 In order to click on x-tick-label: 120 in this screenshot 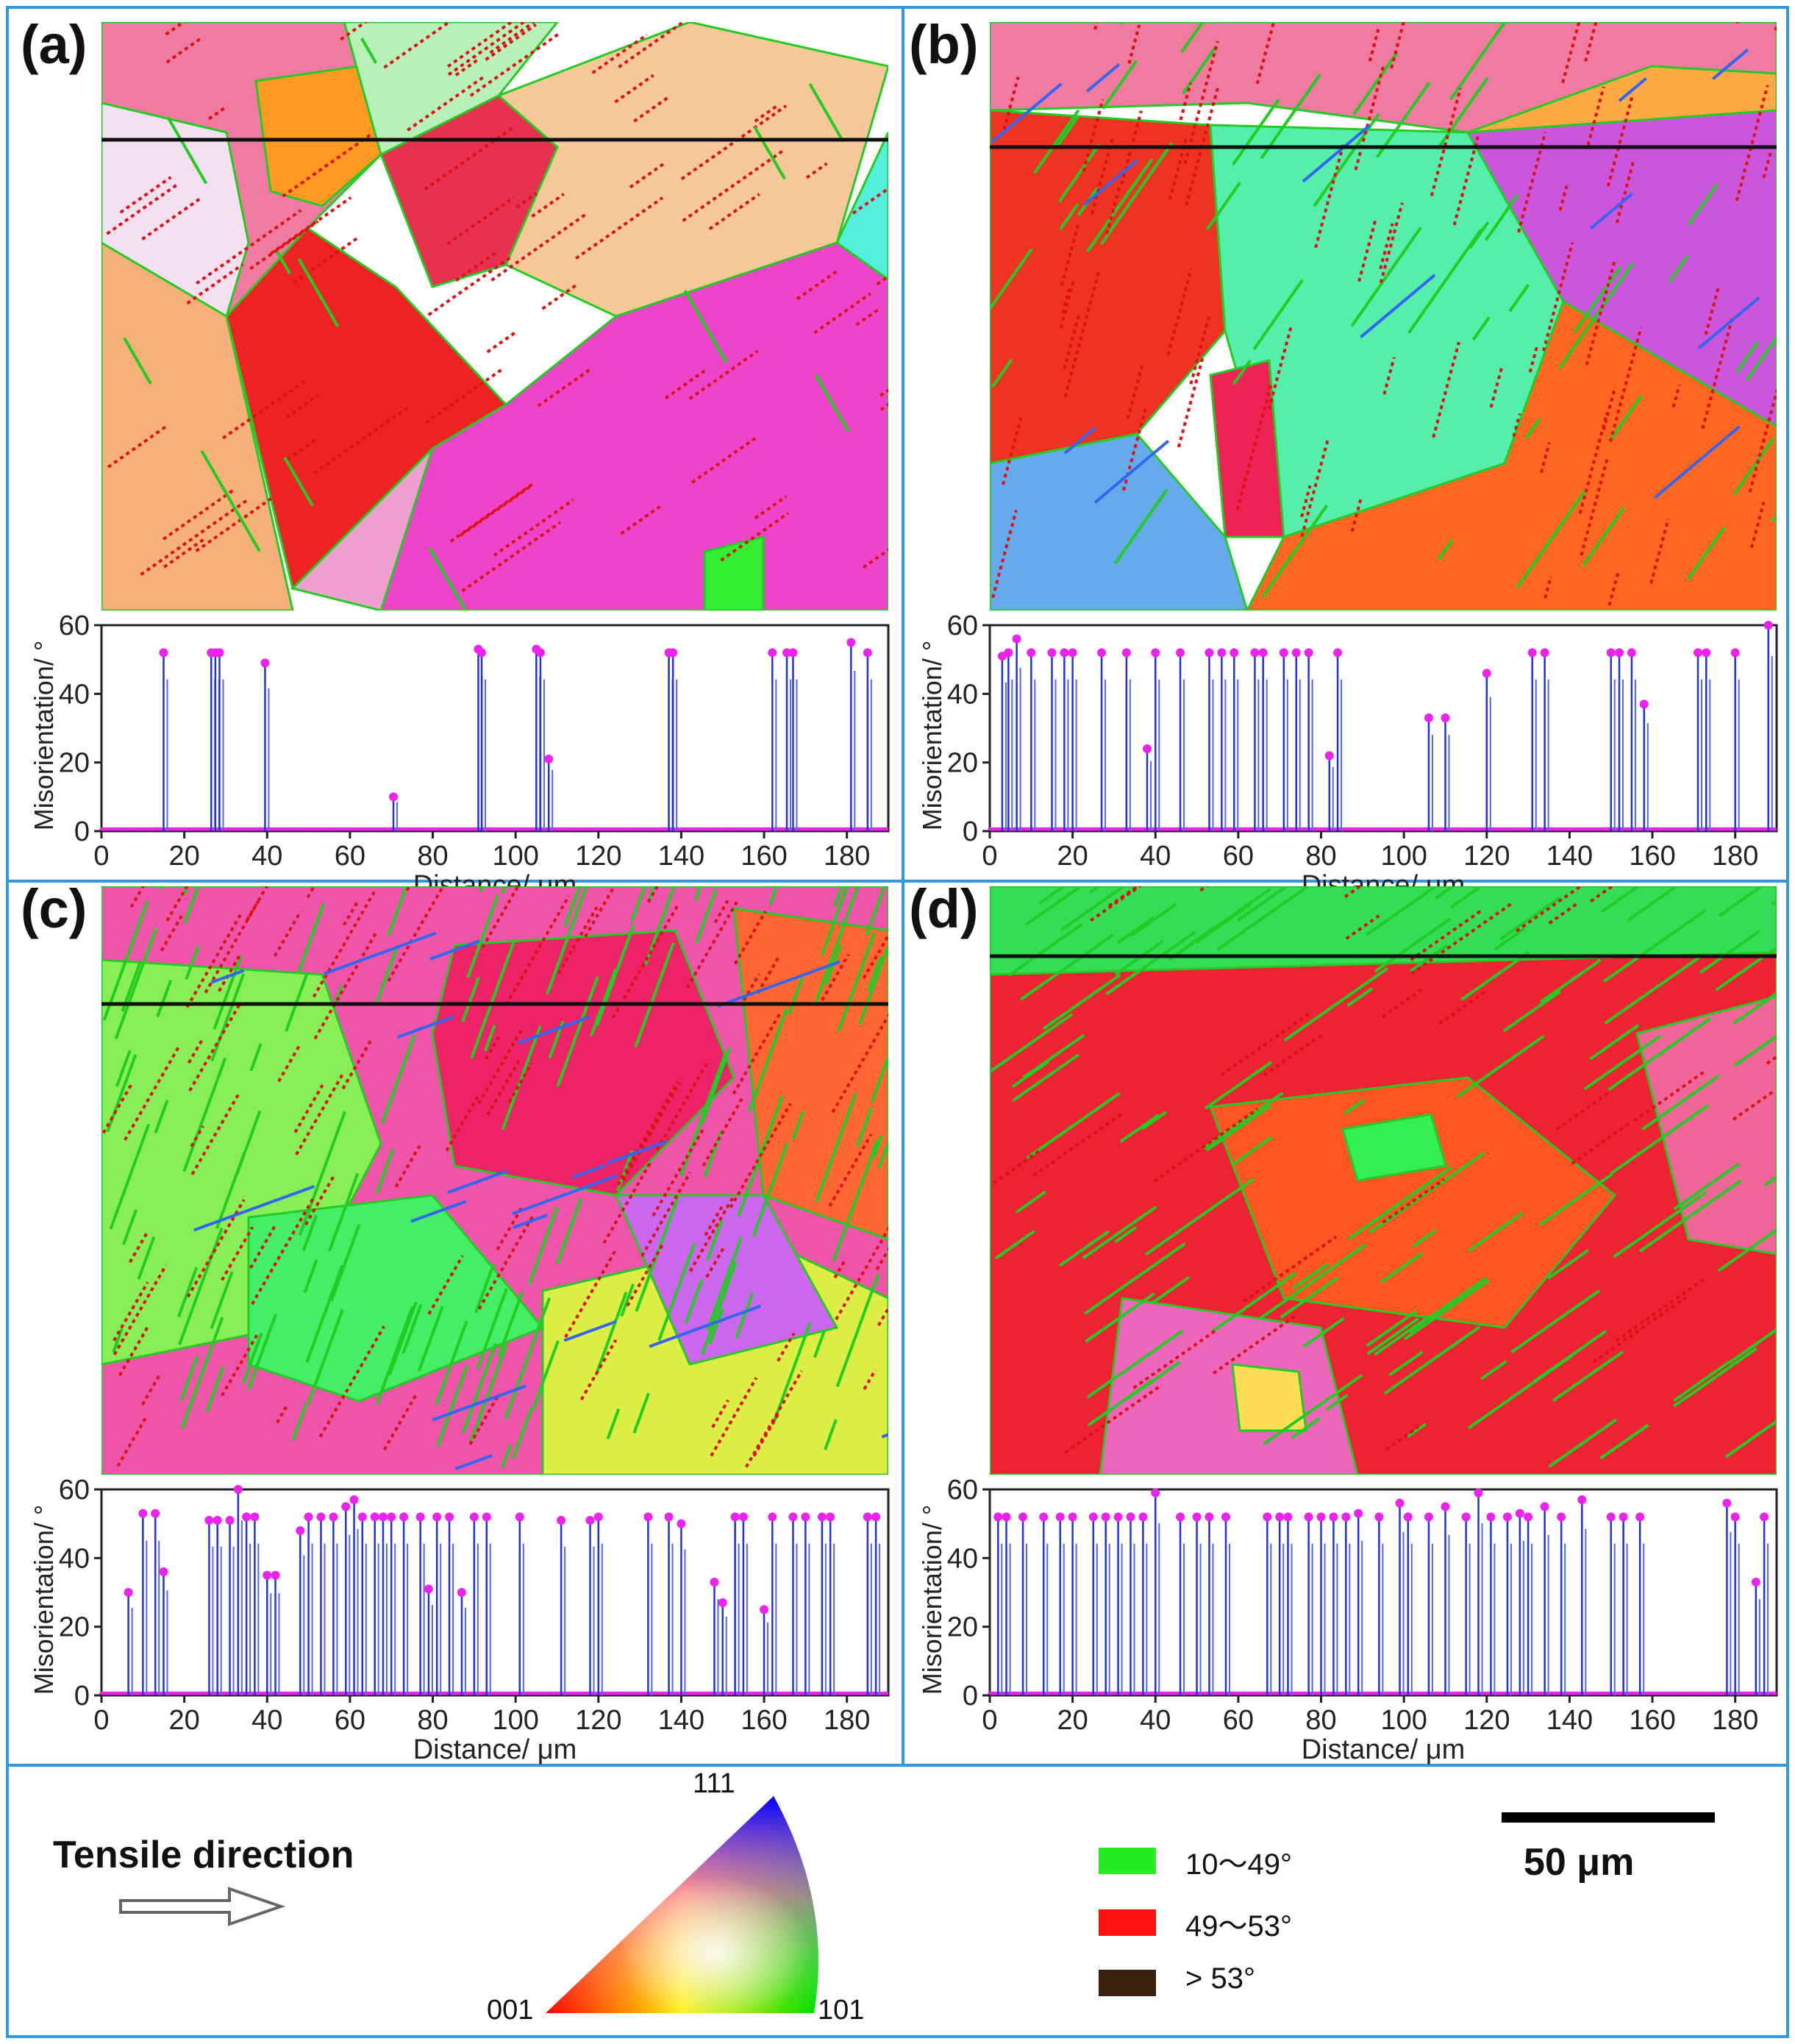, I will do `click(598, 856)`.